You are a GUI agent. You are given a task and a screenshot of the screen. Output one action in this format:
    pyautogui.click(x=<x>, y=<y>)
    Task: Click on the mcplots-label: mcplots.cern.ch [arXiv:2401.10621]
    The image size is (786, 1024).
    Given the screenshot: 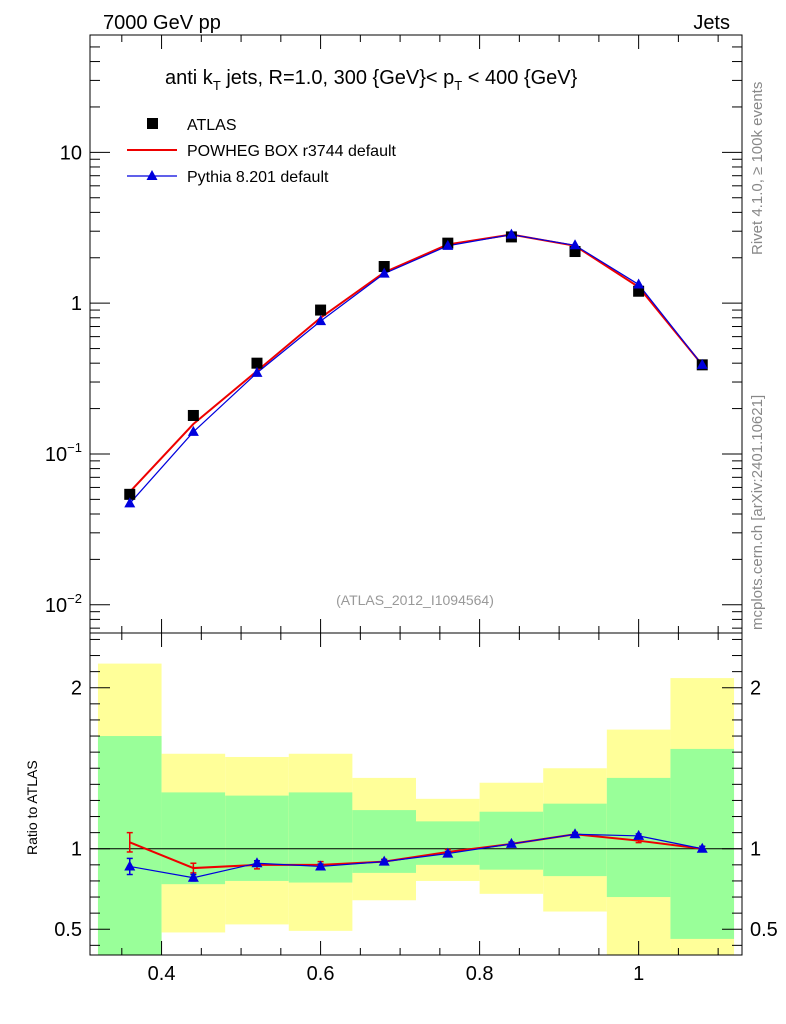 What is the action you would take?
    pyautogui.click(x=757, y=512)
    